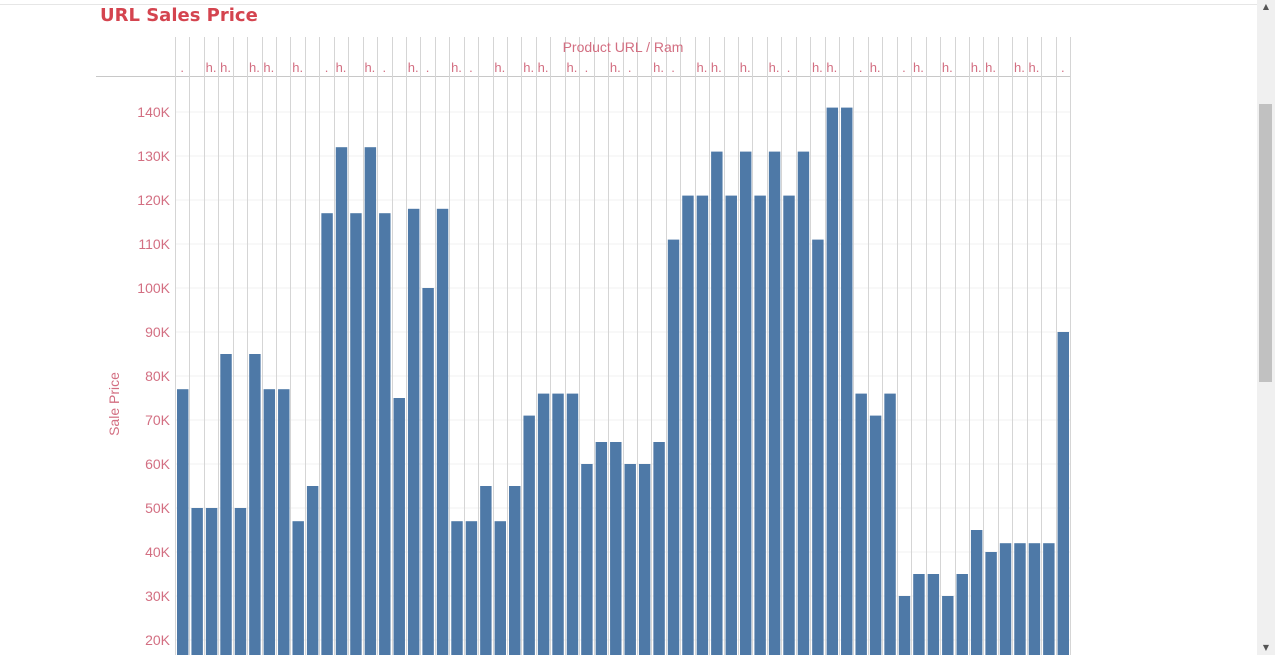 The width and height of the screenshot is (1275, 655). Describe the element at coordinates (1266, 647) in the screenshot. I see `scroll-down-arrow-icon: ▼` at that location.